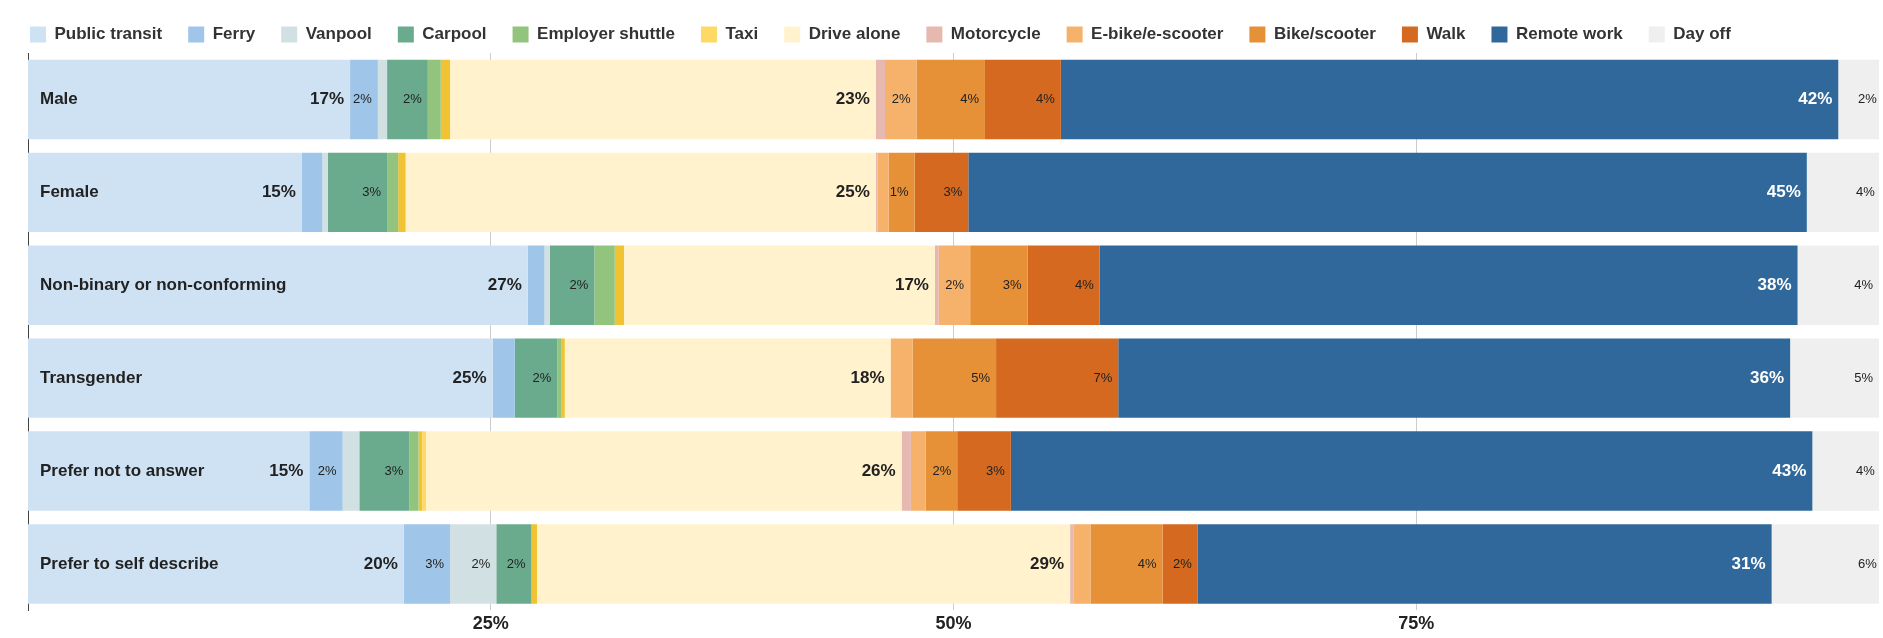 This screenshot has width=1883, height=638. I want to click on data-label: 43%, so click(1789, 470).